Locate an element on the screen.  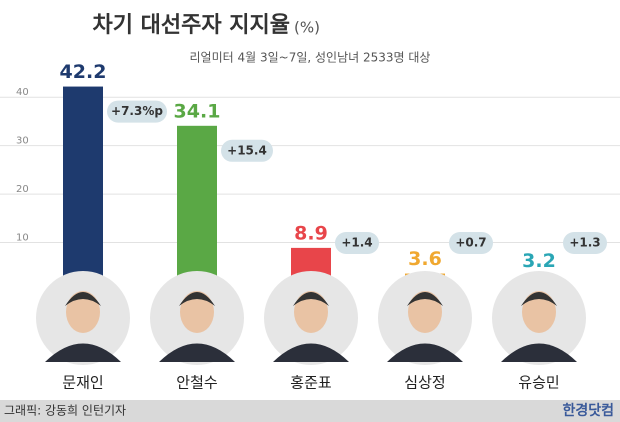
credit: 그래픽: 강동희 인턴기자 is located at coordinates (65, 411).